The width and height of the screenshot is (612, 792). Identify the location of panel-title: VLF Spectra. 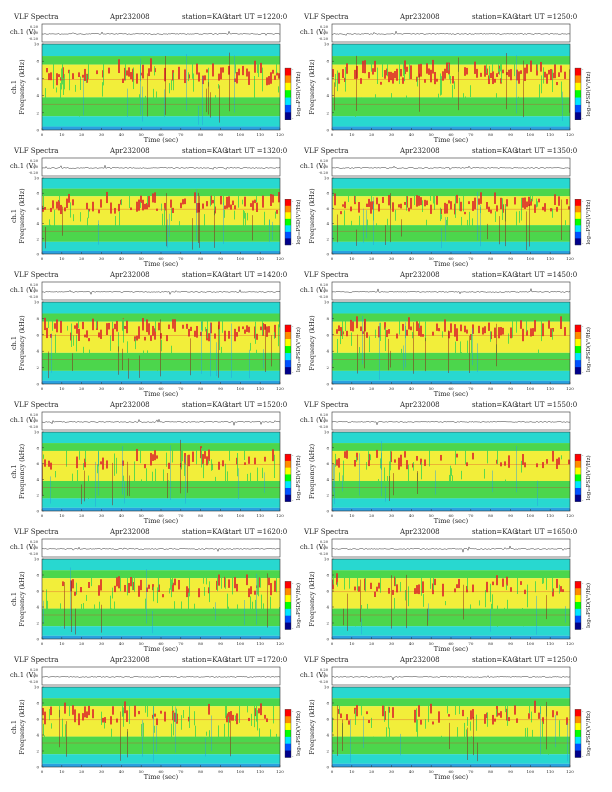
(325, 405).